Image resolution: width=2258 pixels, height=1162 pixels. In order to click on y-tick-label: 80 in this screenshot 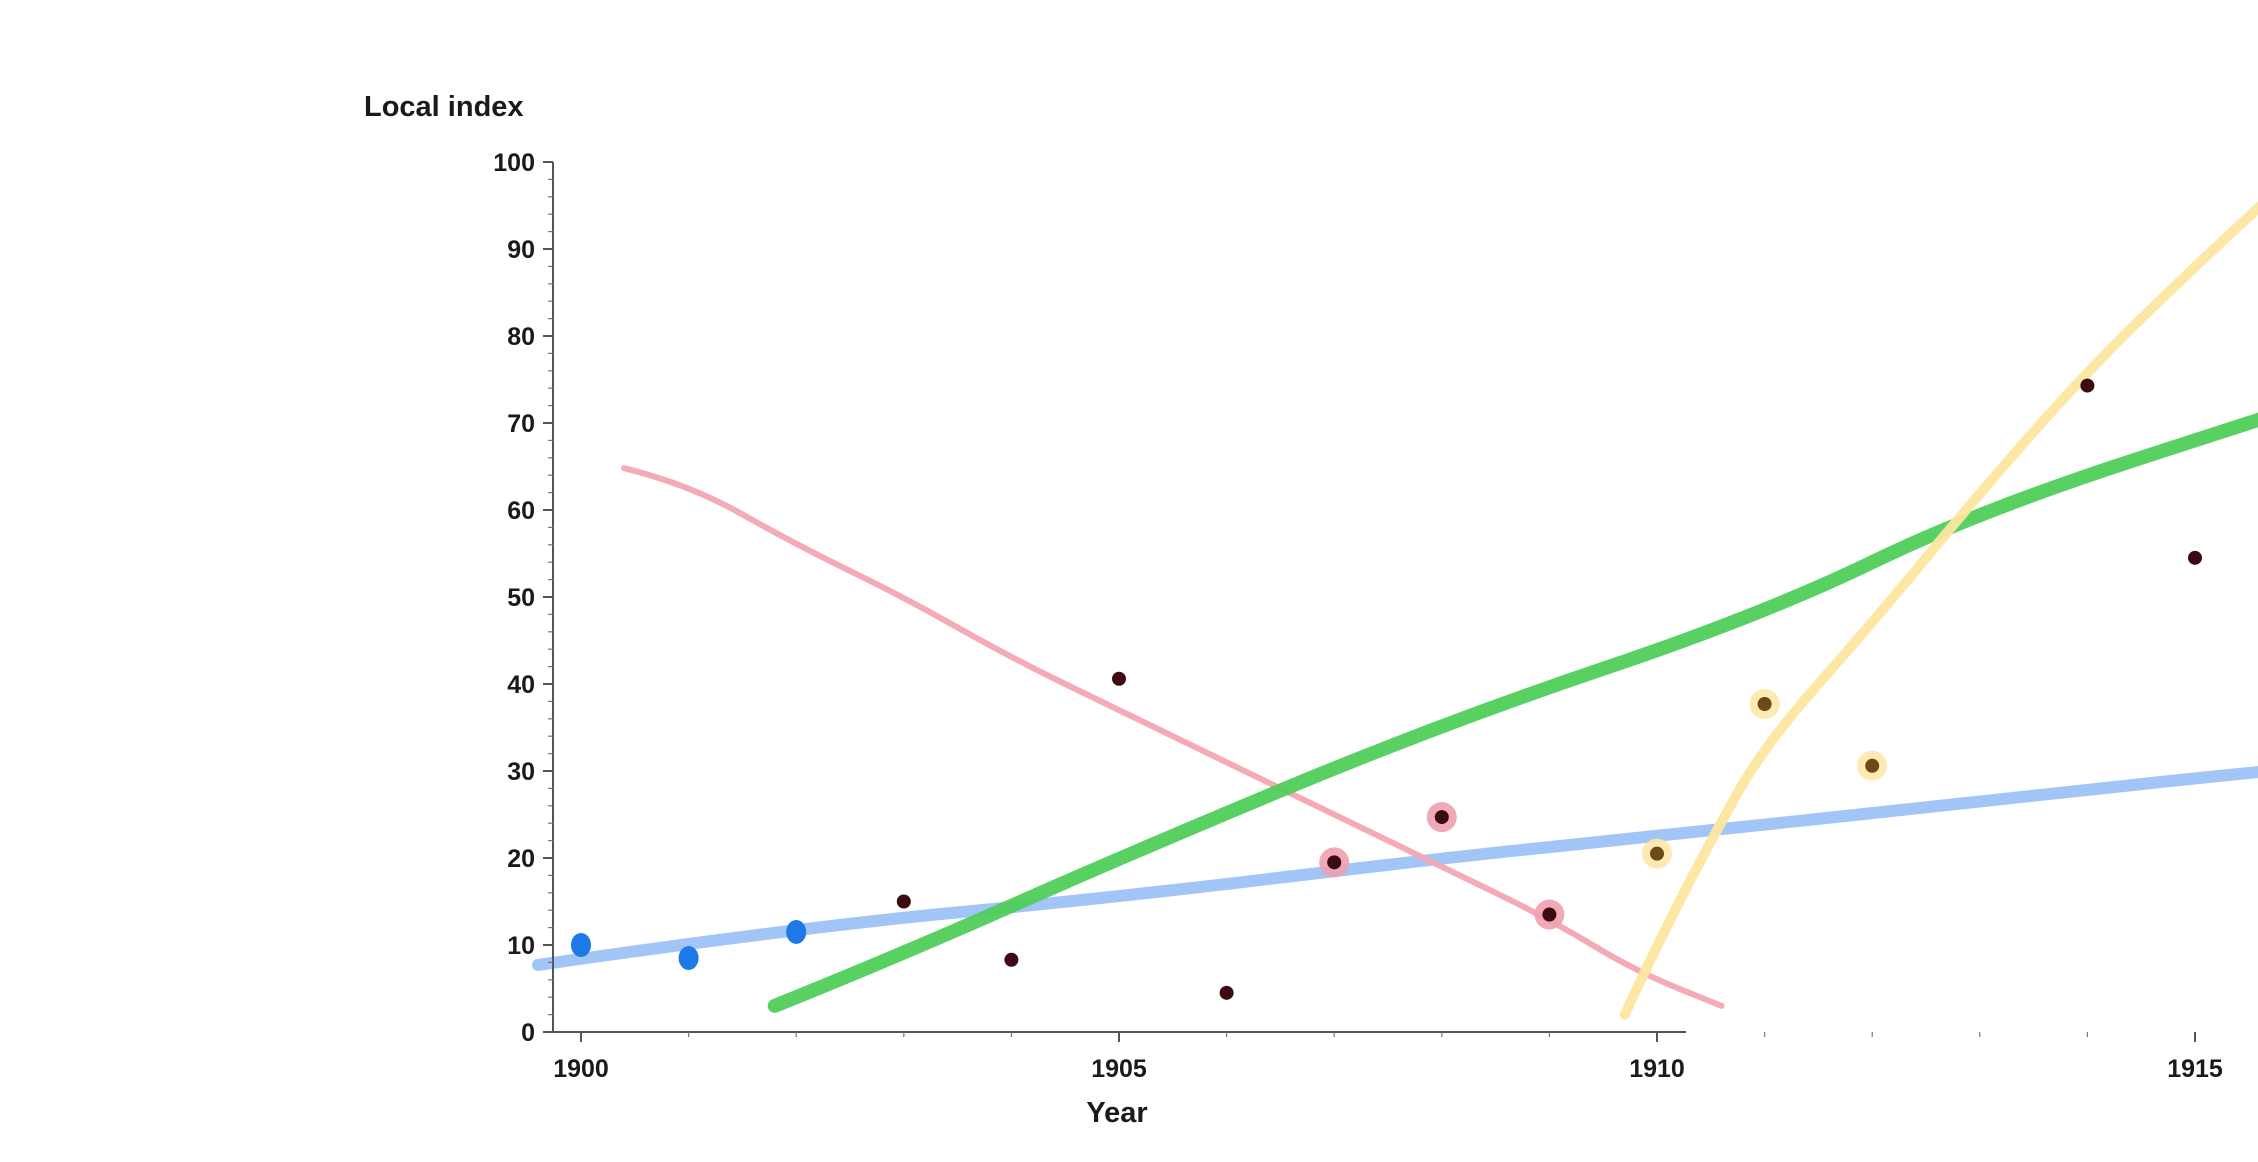, I will do `click(521, 337)`.